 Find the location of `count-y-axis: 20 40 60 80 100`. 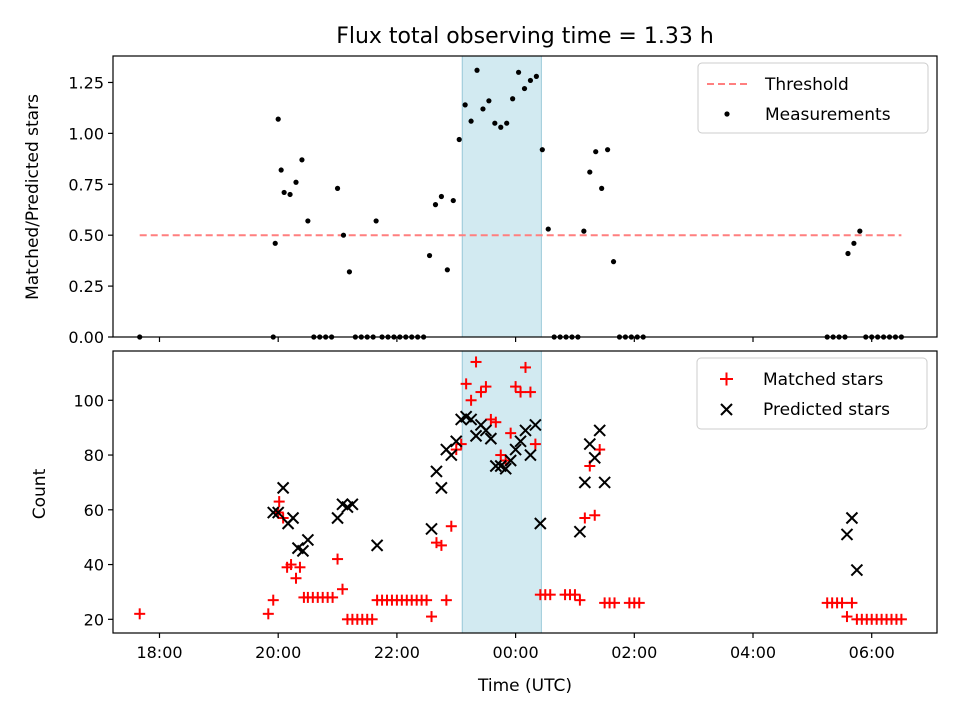

count-y-axis: 20 40 60 80 100 is located at coordinates (93, 510).